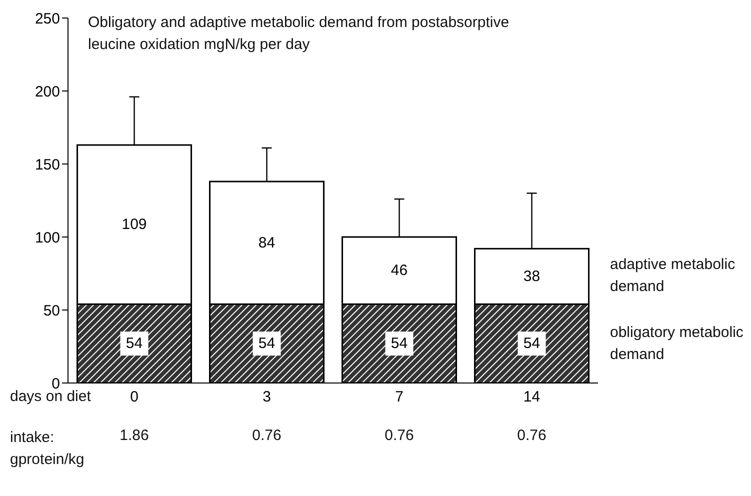 The width and height of the screenshot is (751, 496). I want to click on y-tick-label: 100, so click(47, 237).